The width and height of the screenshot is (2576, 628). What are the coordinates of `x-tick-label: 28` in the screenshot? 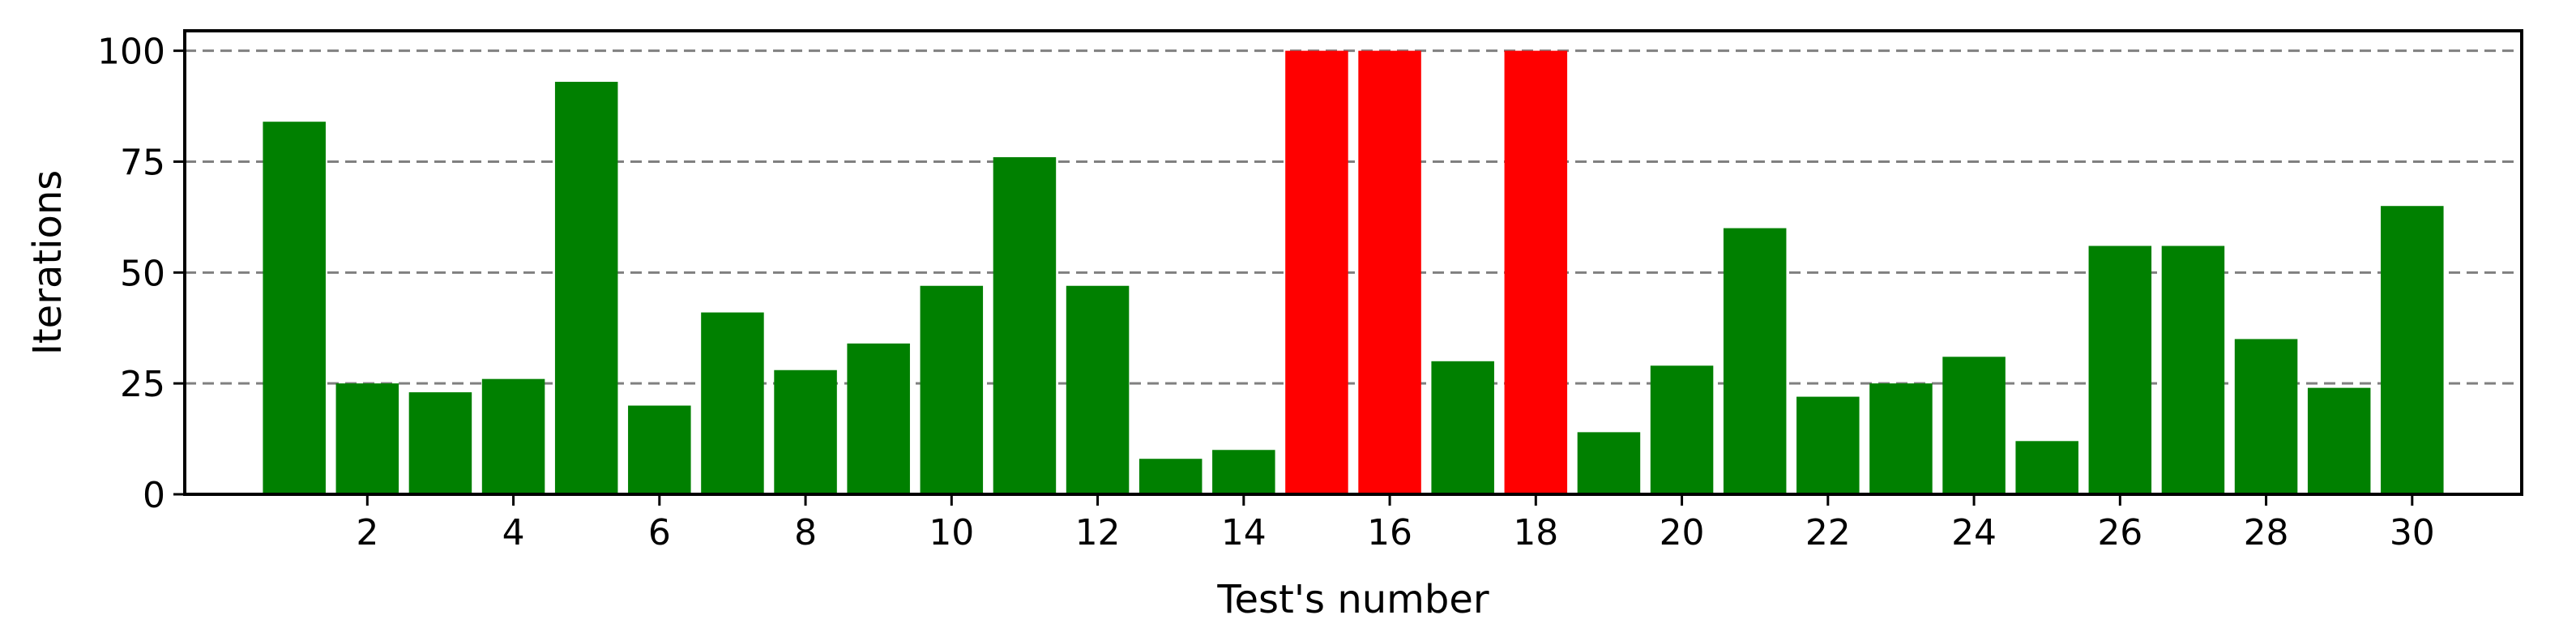 It's located at (2266, 532).